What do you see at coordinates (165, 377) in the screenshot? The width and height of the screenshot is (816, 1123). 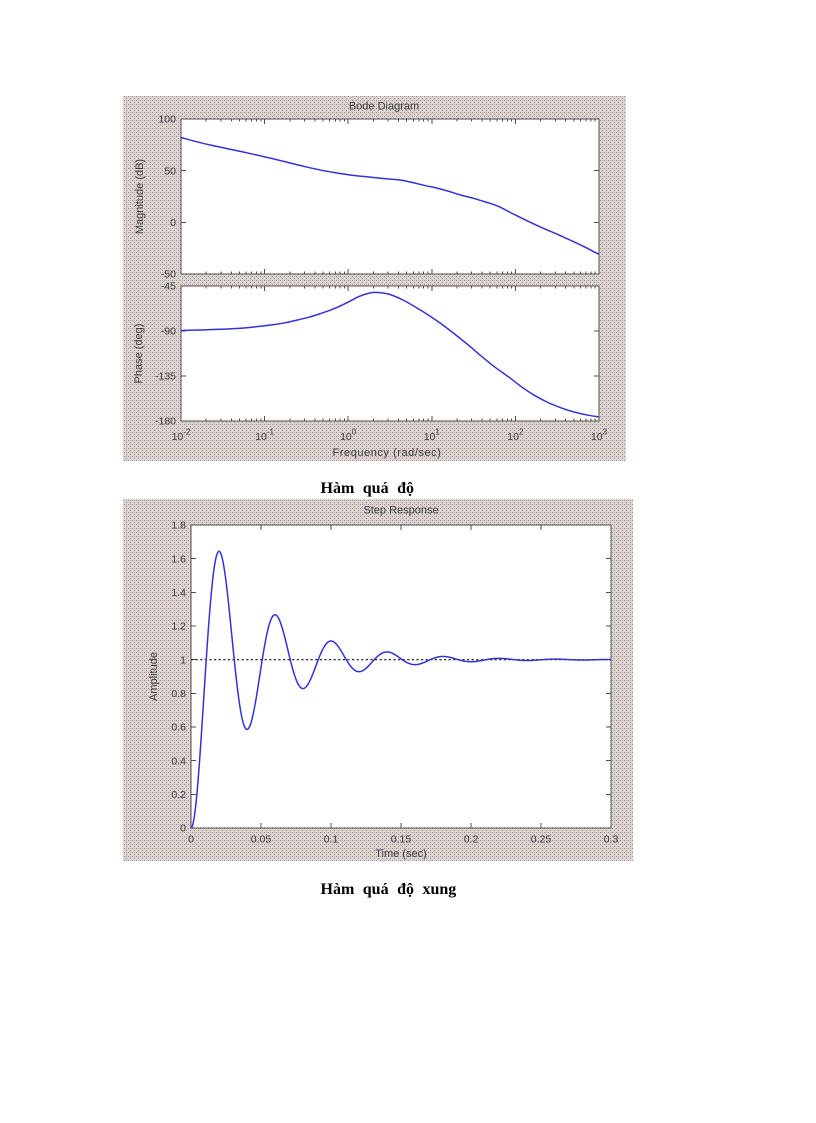 I see `svg-text: -135` at bounding box center [165, 377].